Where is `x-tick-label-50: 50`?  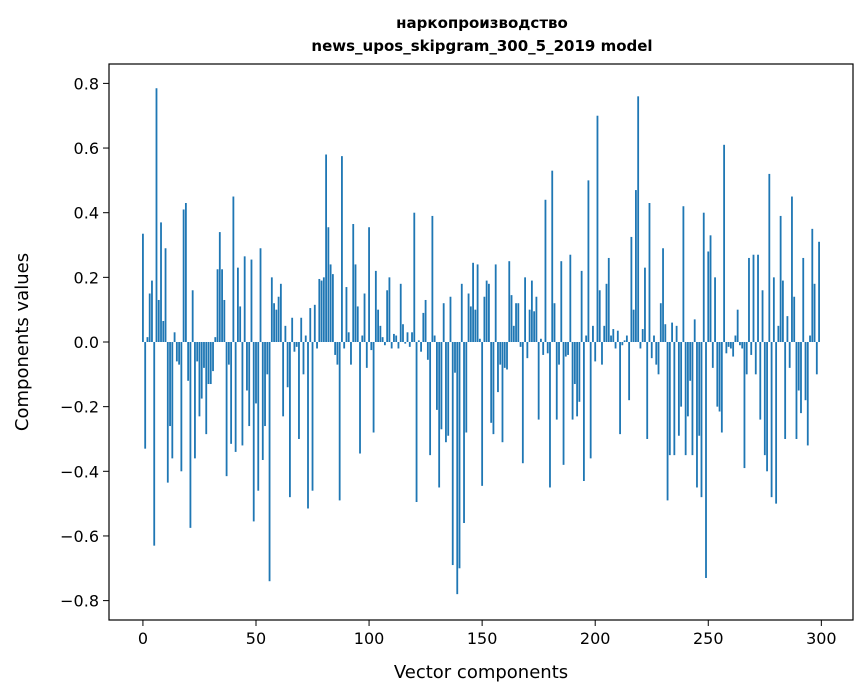
x-tick-label-50: 50 is located at coordinates (256, 638).